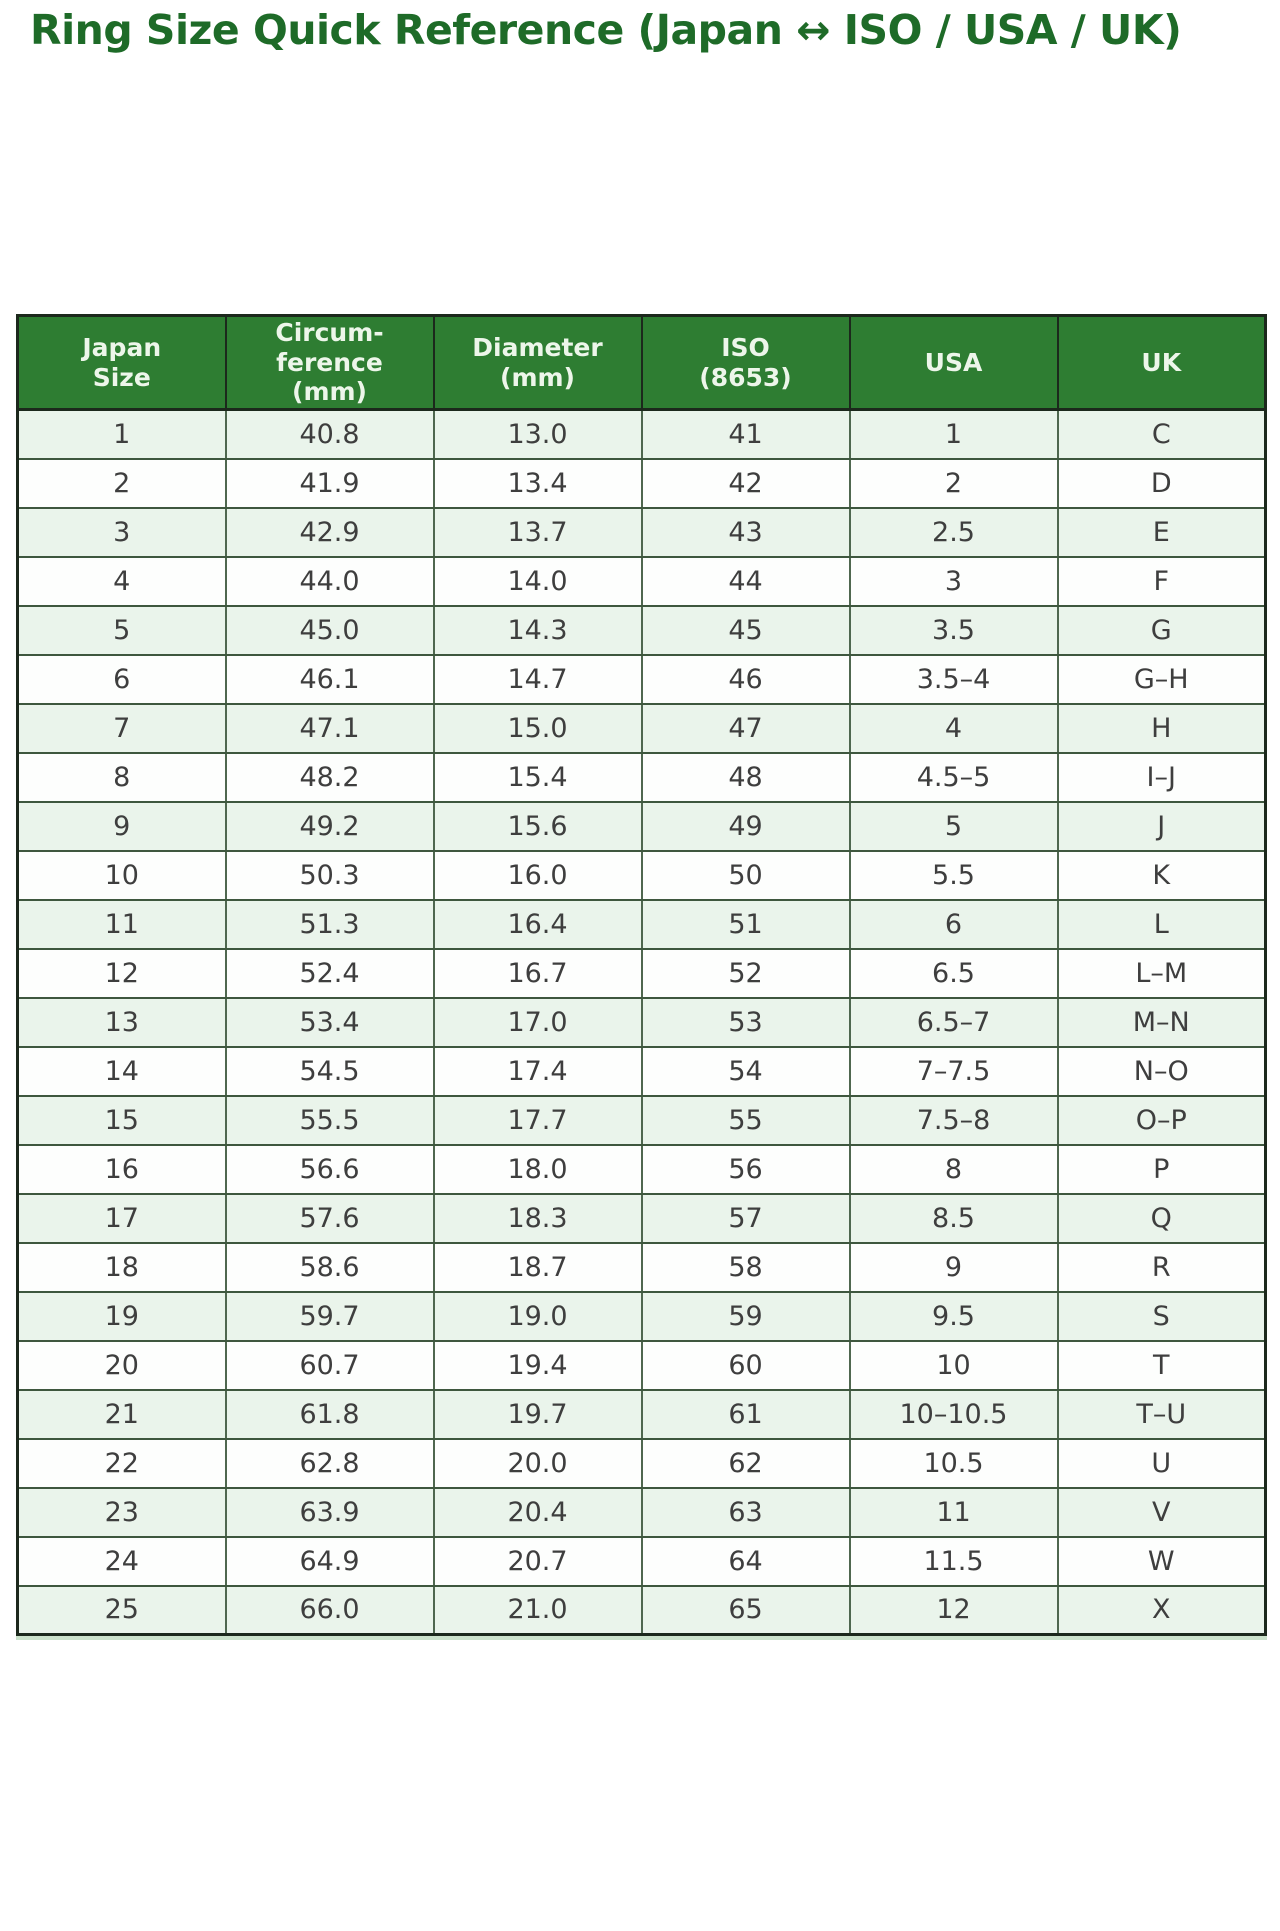  I want to click on cell-iso-8653: 54, so click(745, 1071).